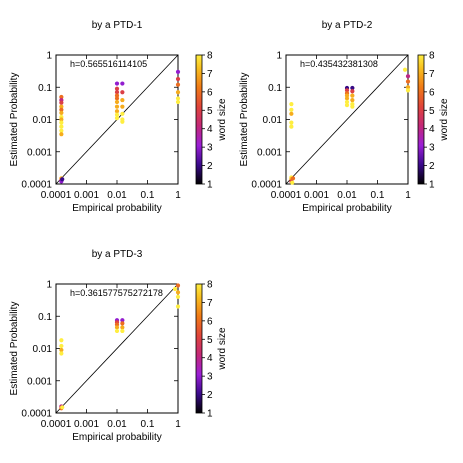  Describe the element at coordinates (432, 111) in the screenshot. I see `colorbar-tick-label: 5` at that location.